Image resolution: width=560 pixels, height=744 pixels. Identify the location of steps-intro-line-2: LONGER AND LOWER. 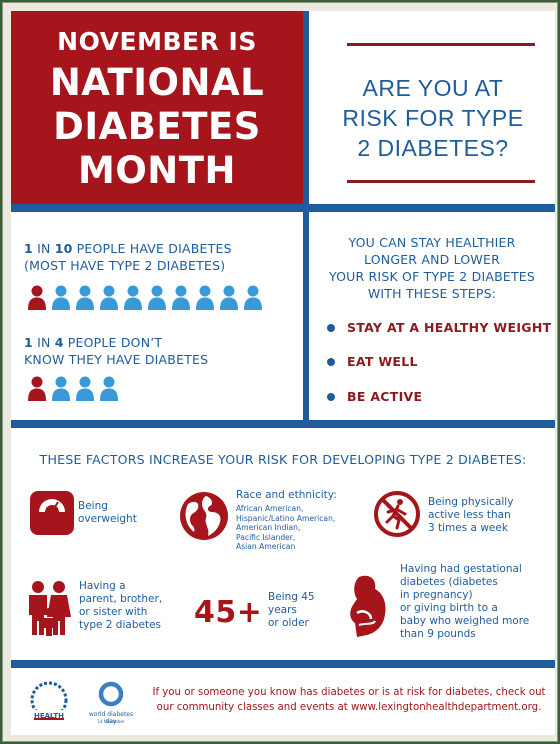
(432, 259).